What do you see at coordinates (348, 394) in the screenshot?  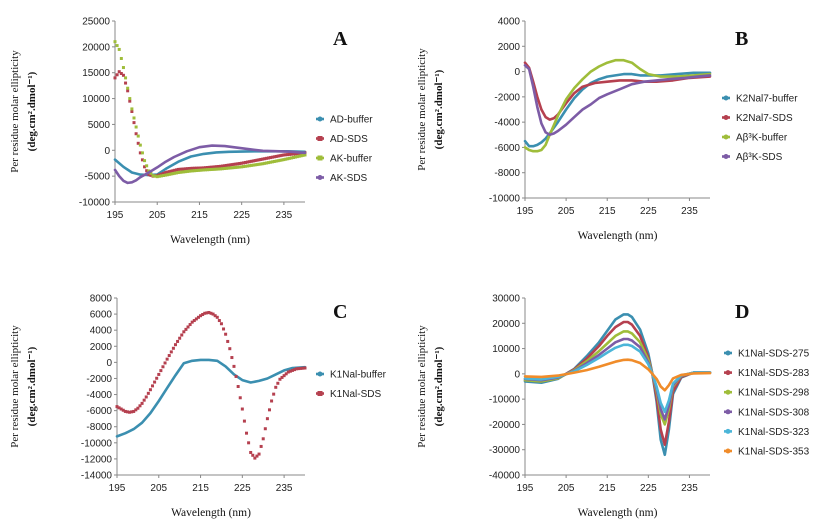 I see `legend-item: K1Nal-SDS` at bounding box center [348, 394].